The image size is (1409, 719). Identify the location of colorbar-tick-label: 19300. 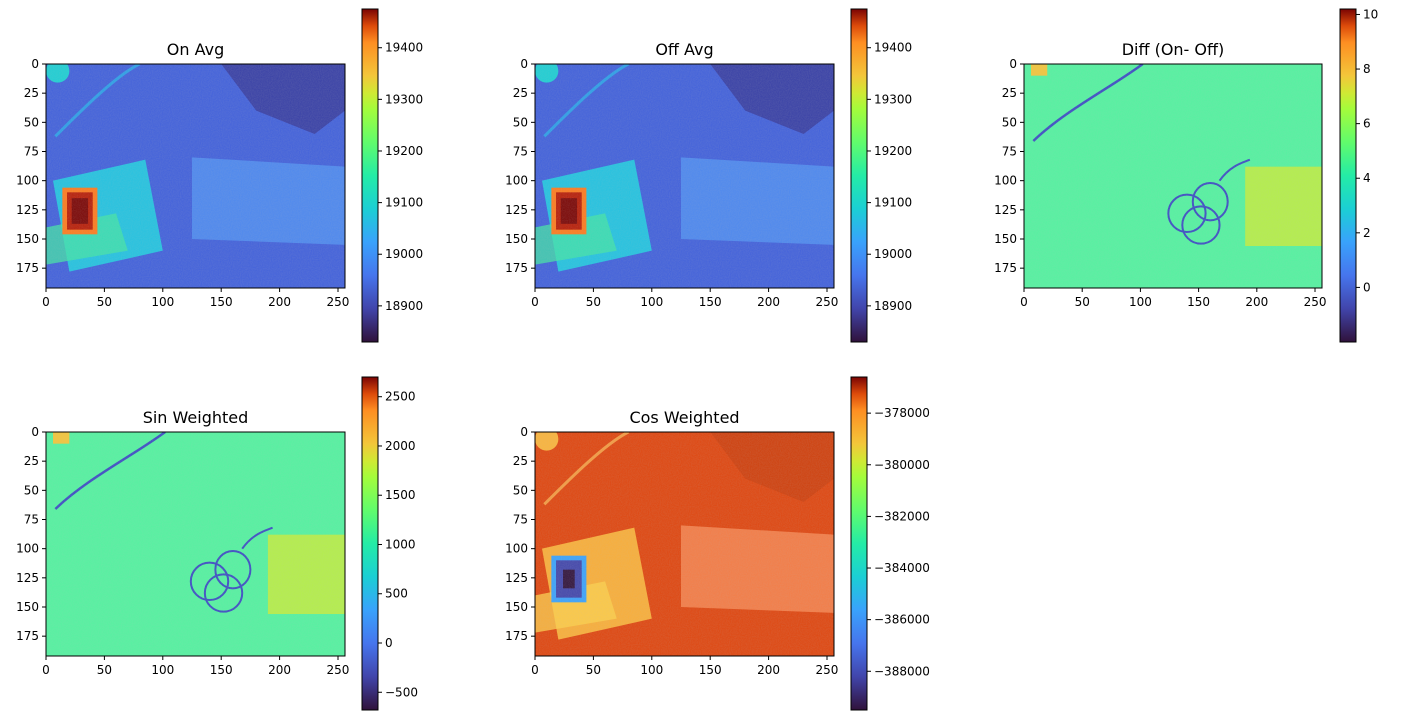
(404, 99).